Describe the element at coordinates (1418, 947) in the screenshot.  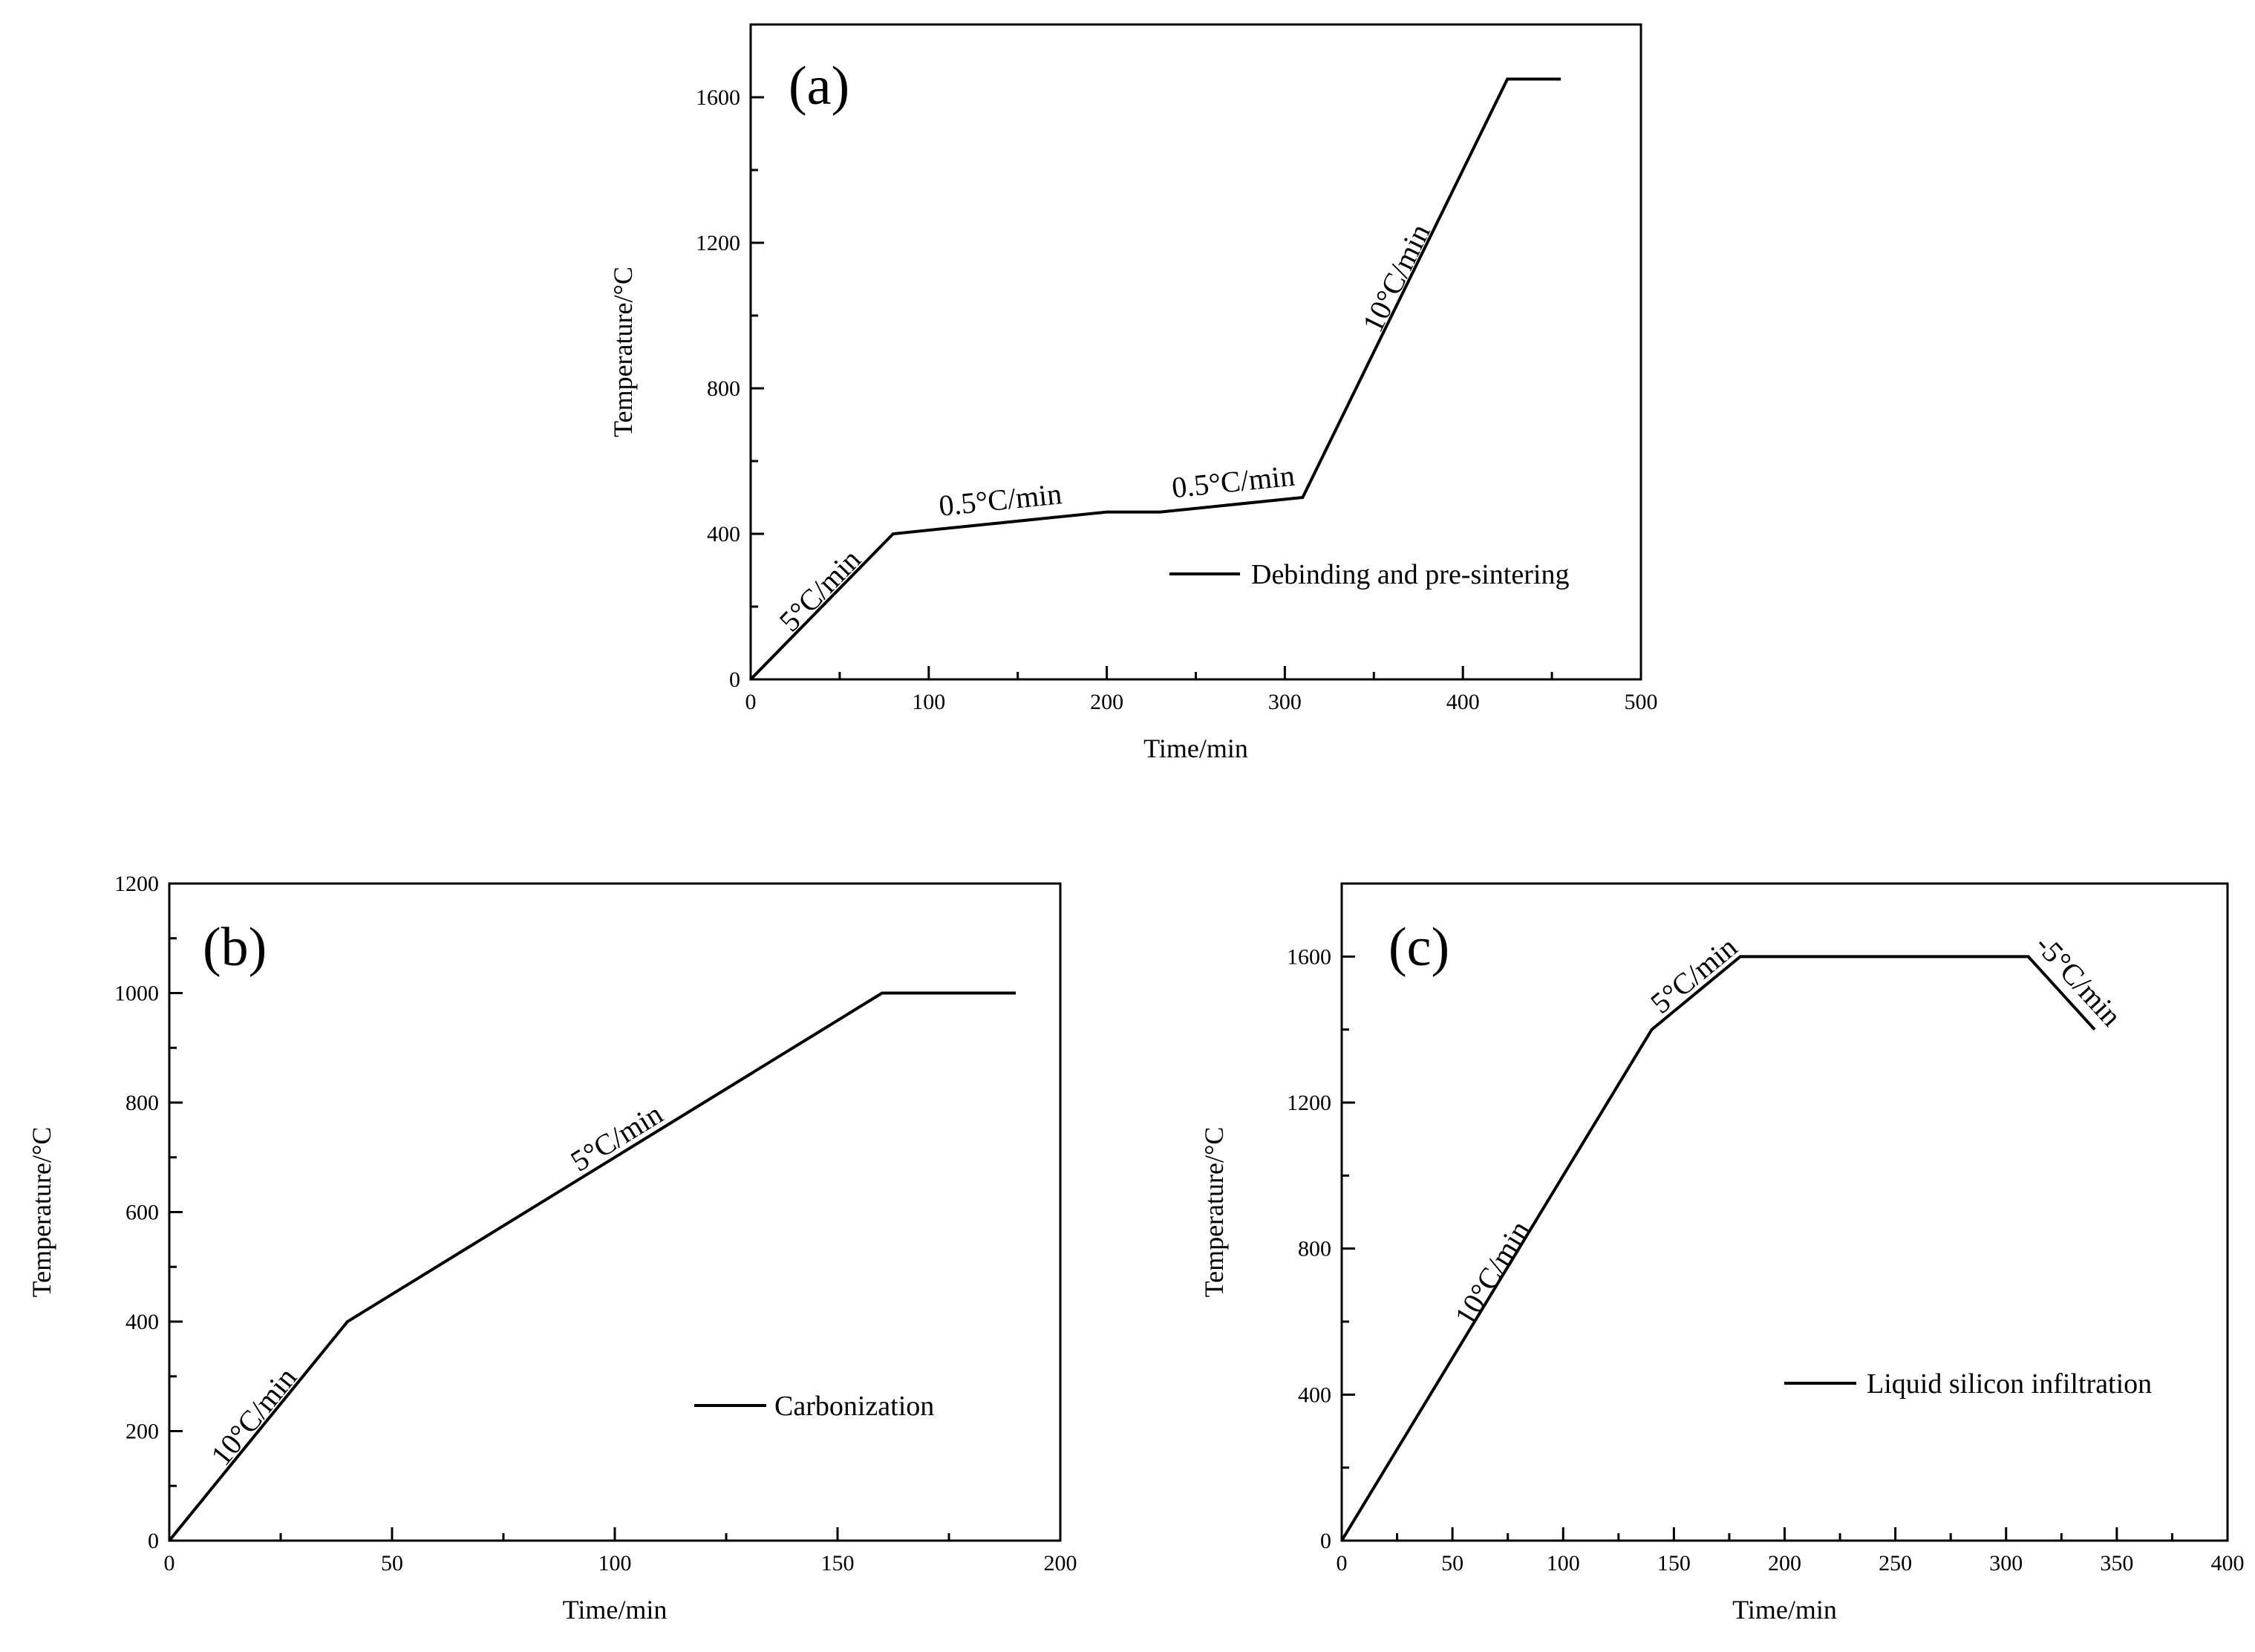
I see `panel-label: (c)` at that location.